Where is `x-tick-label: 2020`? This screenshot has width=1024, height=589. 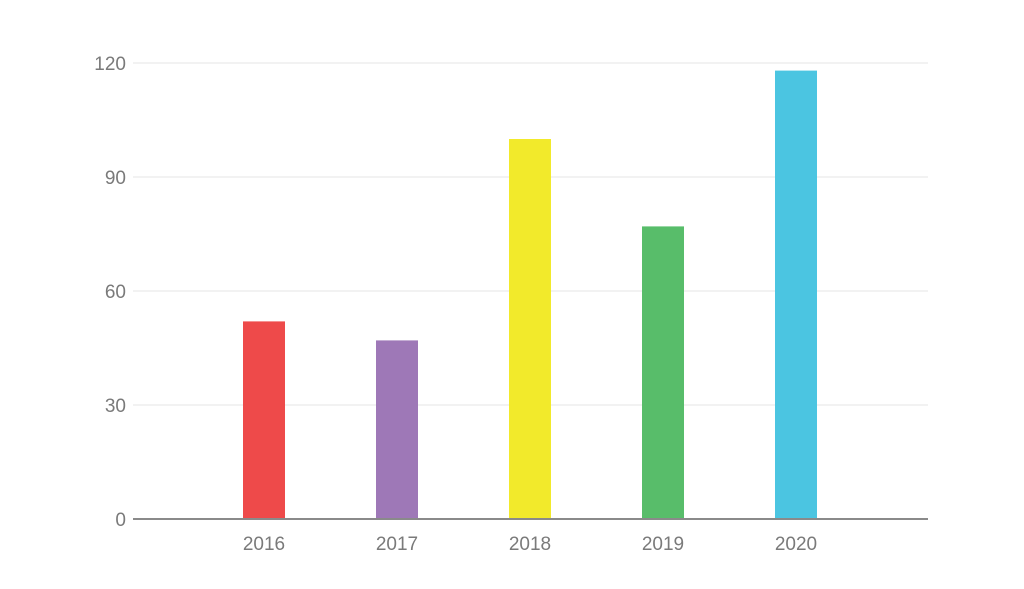 x-tick-label: 2020 is located at coordinates (796, 544).